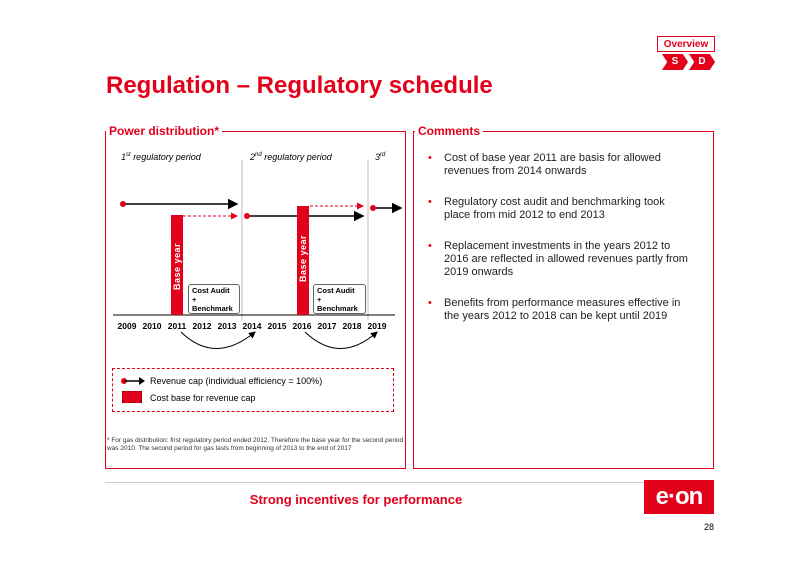  Describe the element at coordinates (164, 131) in the screenshot. I see `power-distribution-title: Power distribution*` at that location.